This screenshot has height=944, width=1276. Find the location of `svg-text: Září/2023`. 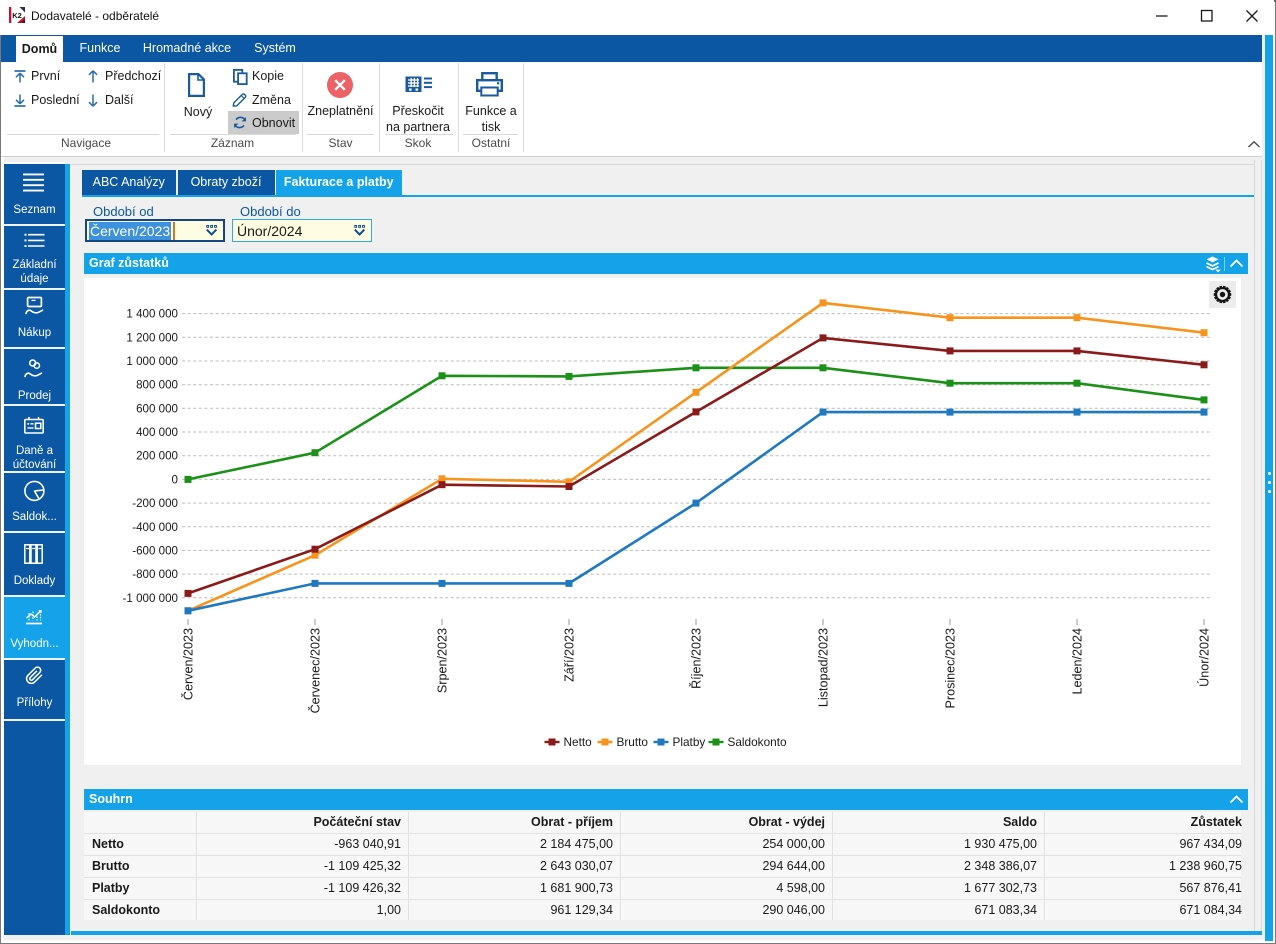

svg-text: Září/2023 is located at coordinates (570, 655).